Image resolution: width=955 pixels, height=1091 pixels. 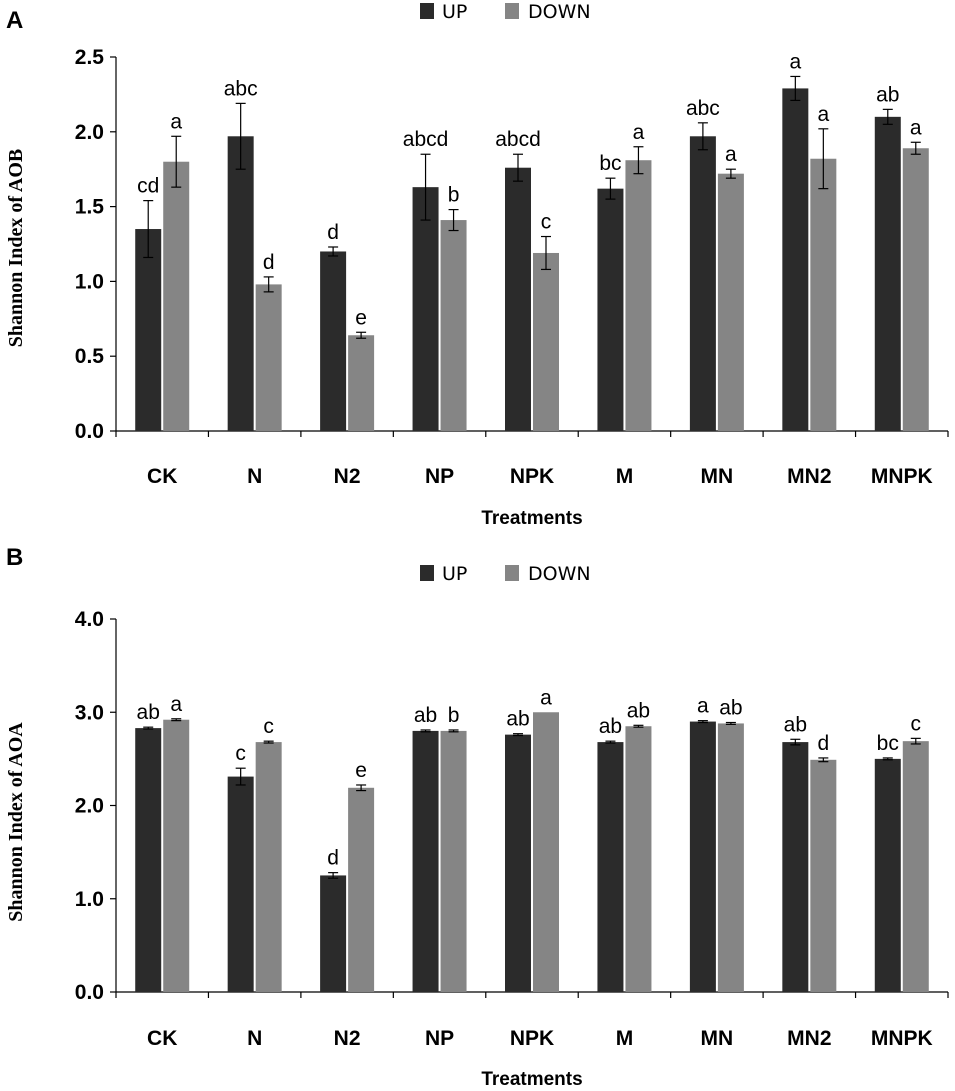 What do you see at coordinates (915, 866) in the screenshot?
I see `bar-down-mnpk` at bounding box center [915, 866].